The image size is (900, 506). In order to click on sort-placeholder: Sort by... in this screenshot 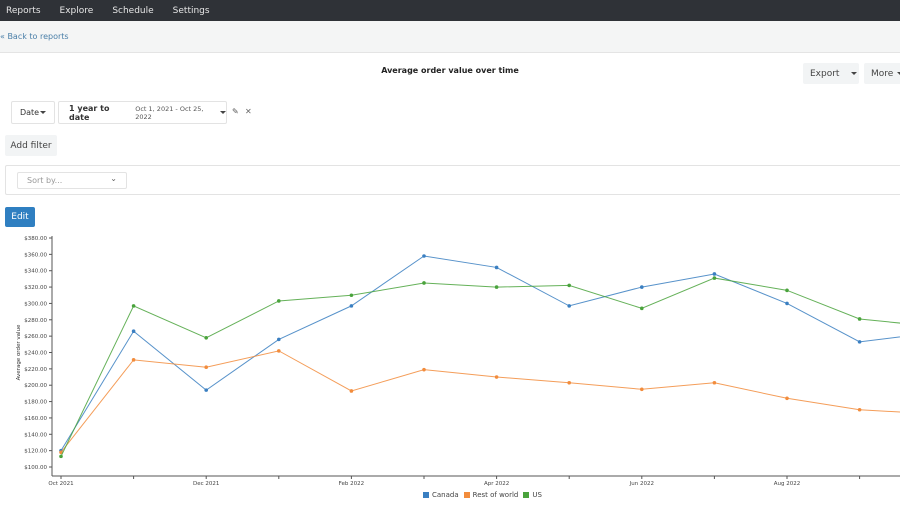, I will do `click(45, 180)`.